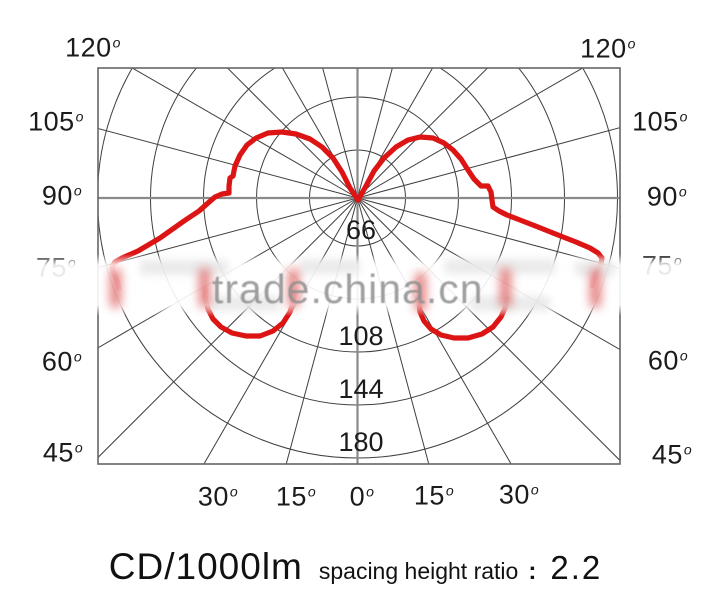 This screenshot has width=711, height=614. Describe the element at coordinates (62, 361) in the screenshot. I see `angle-label-60-left: 60o` at that location.